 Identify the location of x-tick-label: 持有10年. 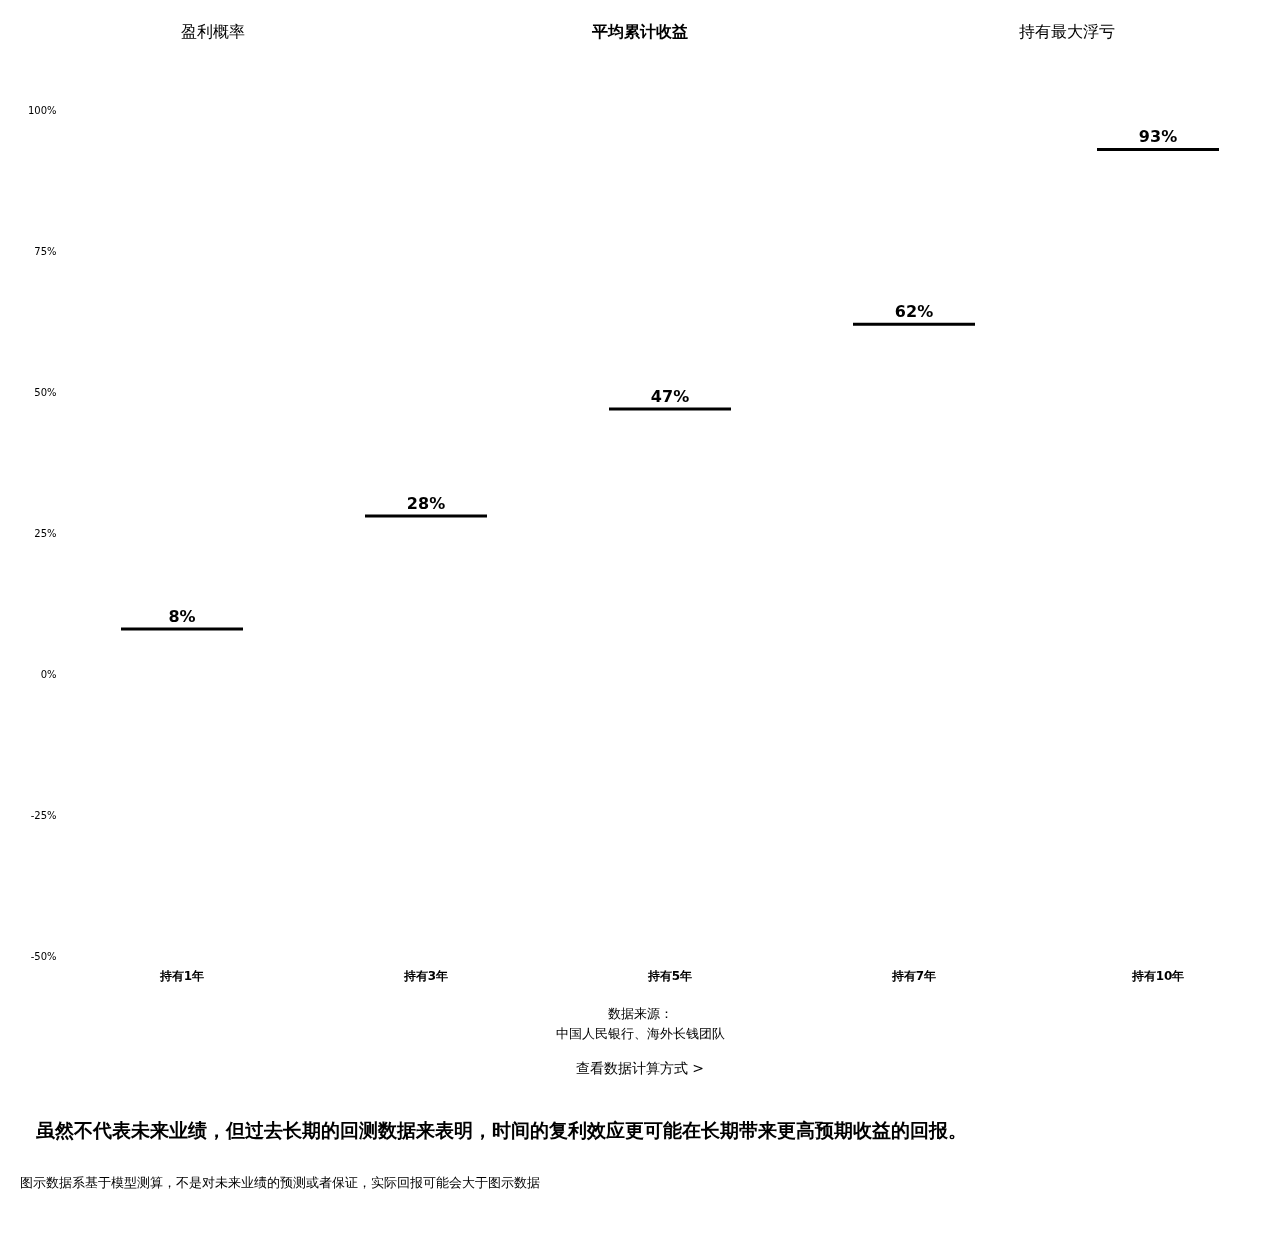
(1157, 975).